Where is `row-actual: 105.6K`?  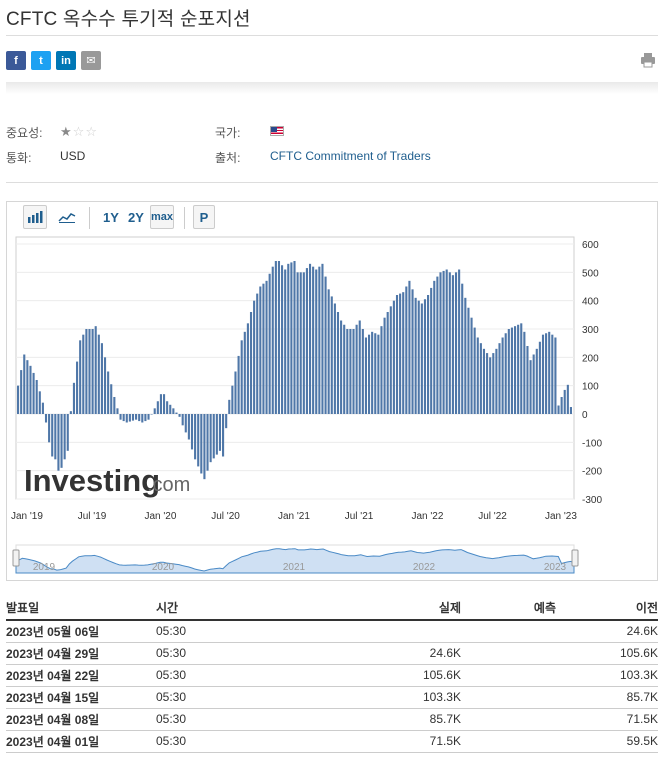
row-actual: 105.6K is located at coordinates (368, 675).